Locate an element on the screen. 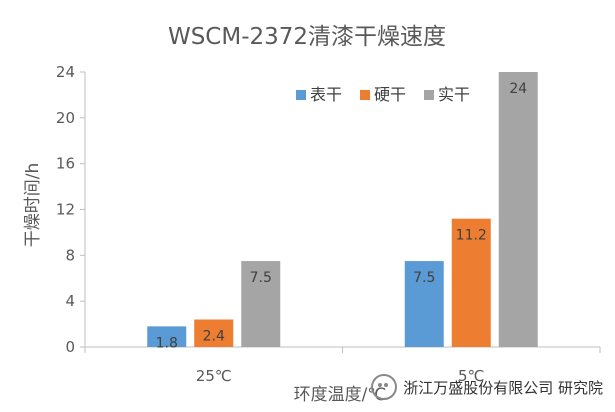 The image size is (615, 412). data-label: 1.8 is located at coordinates (167, 343).